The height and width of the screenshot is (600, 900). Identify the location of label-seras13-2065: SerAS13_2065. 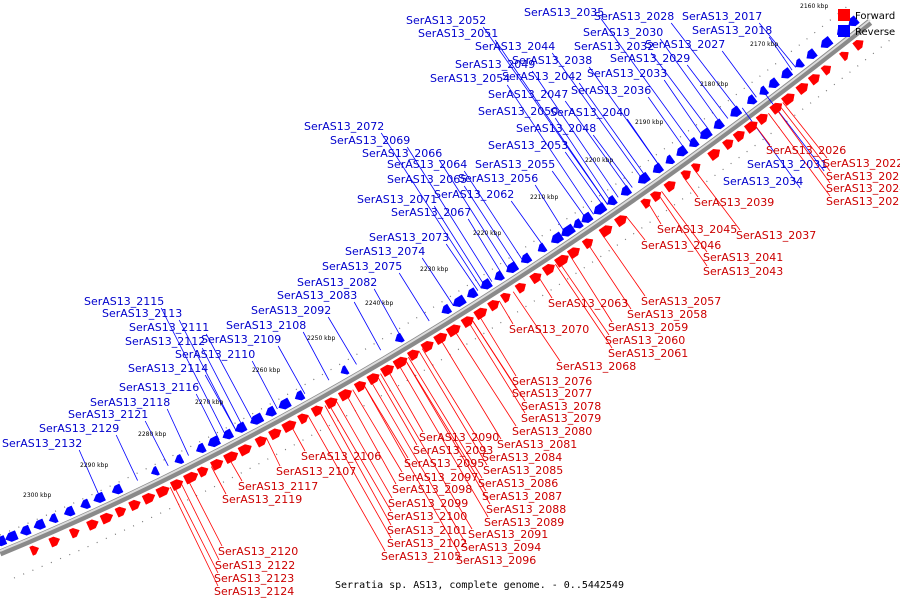
(427, 179).